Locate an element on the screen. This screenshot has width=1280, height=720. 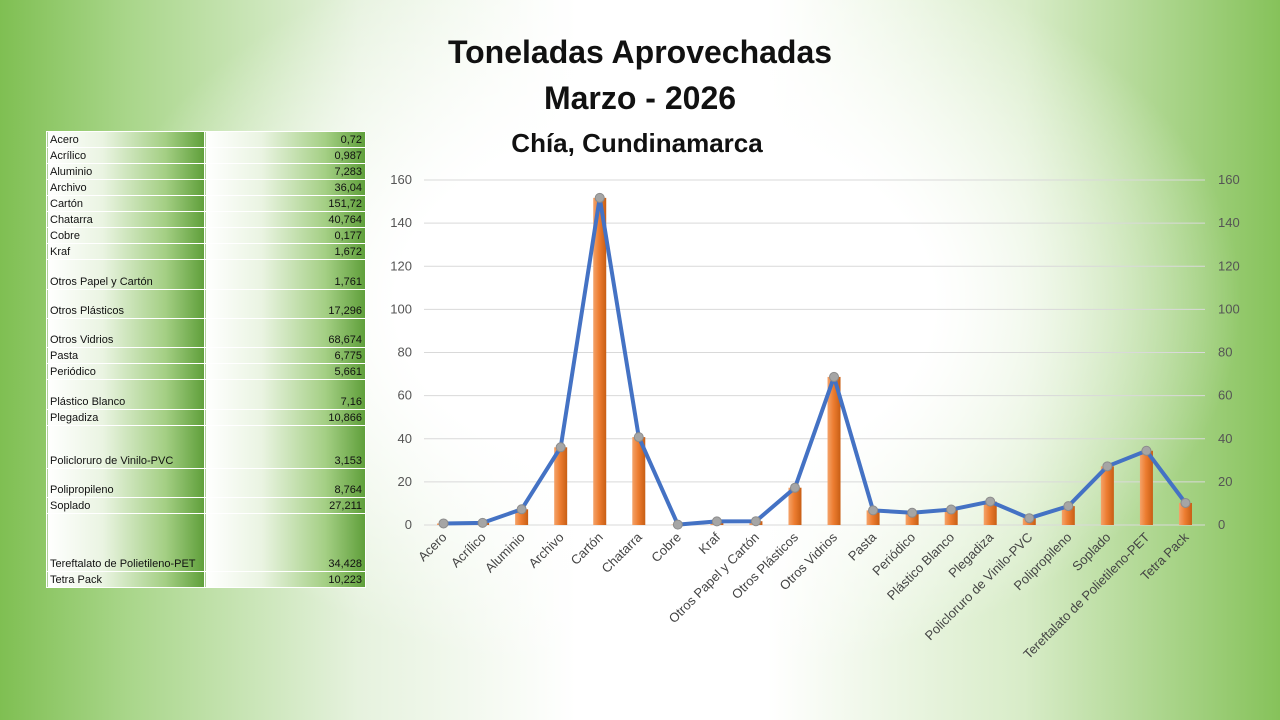
x-tick-label: Acero is located at coordinates (432, 547).